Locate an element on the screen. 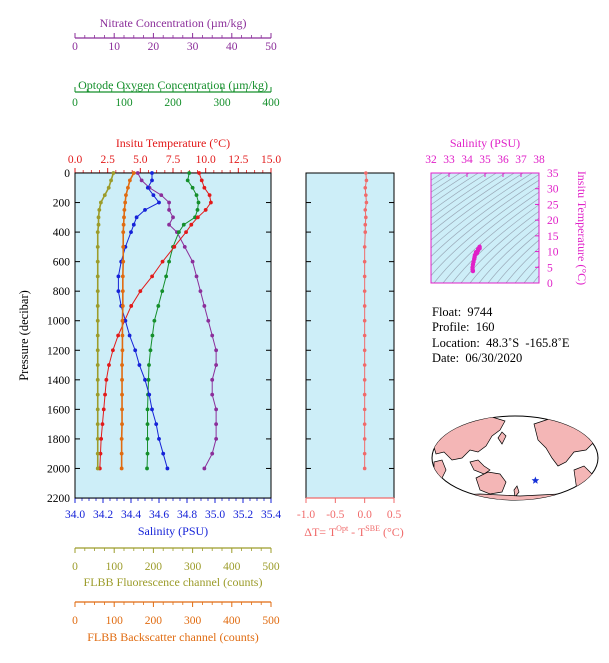 The height and width of the screenshot is (663, 609). nitrate-axis-tick-label: 50 is located at coordinates (271, 47).